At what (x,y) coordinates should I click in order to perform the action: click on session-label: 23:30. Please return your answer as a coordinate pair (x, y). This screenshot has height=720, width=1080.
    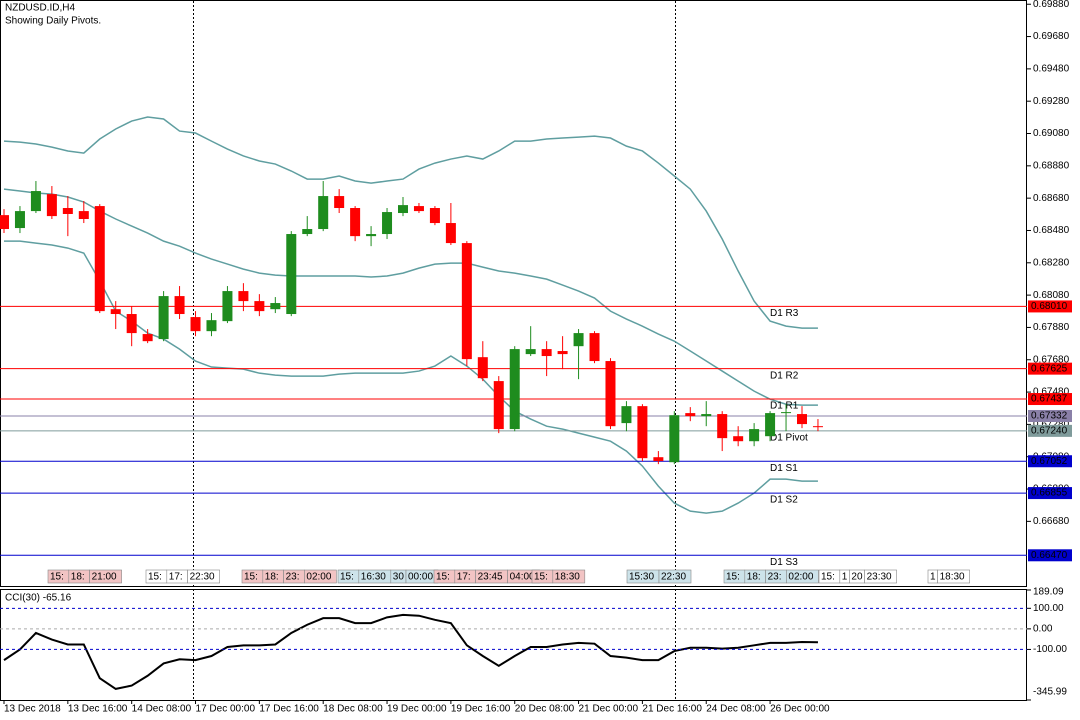
    Looking at the image, I should click on (879, 577).